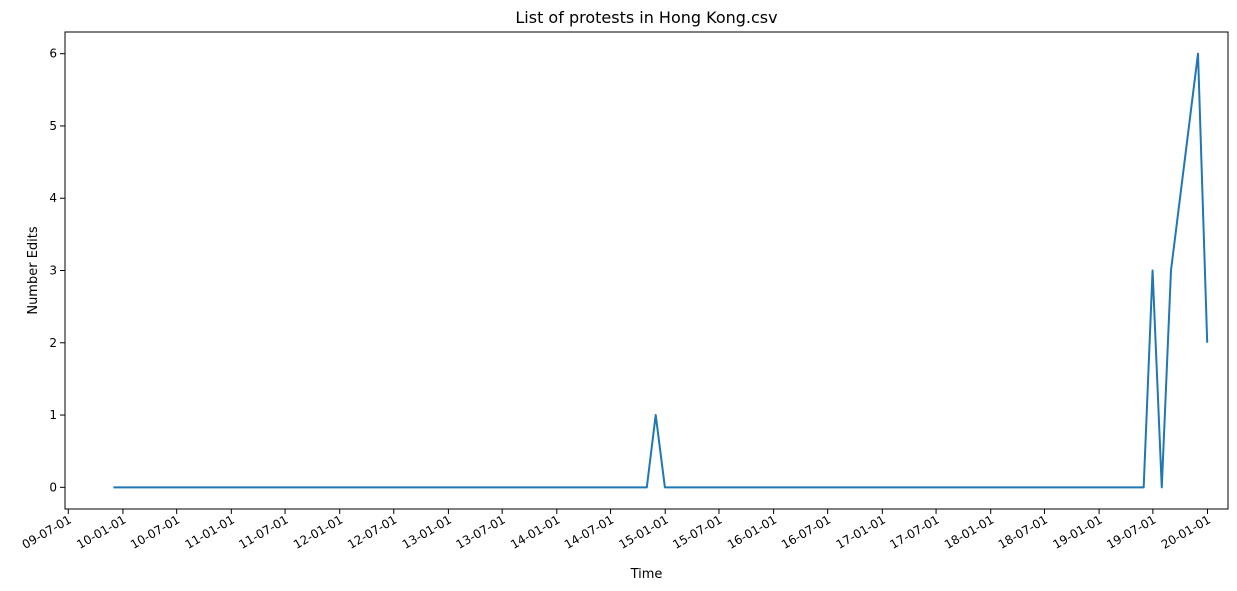 This screenshot has height=591, width=1237. Describe the element at coordinates (53, 343) in the screenshot. I see `y-tick-label: 2` at that location.